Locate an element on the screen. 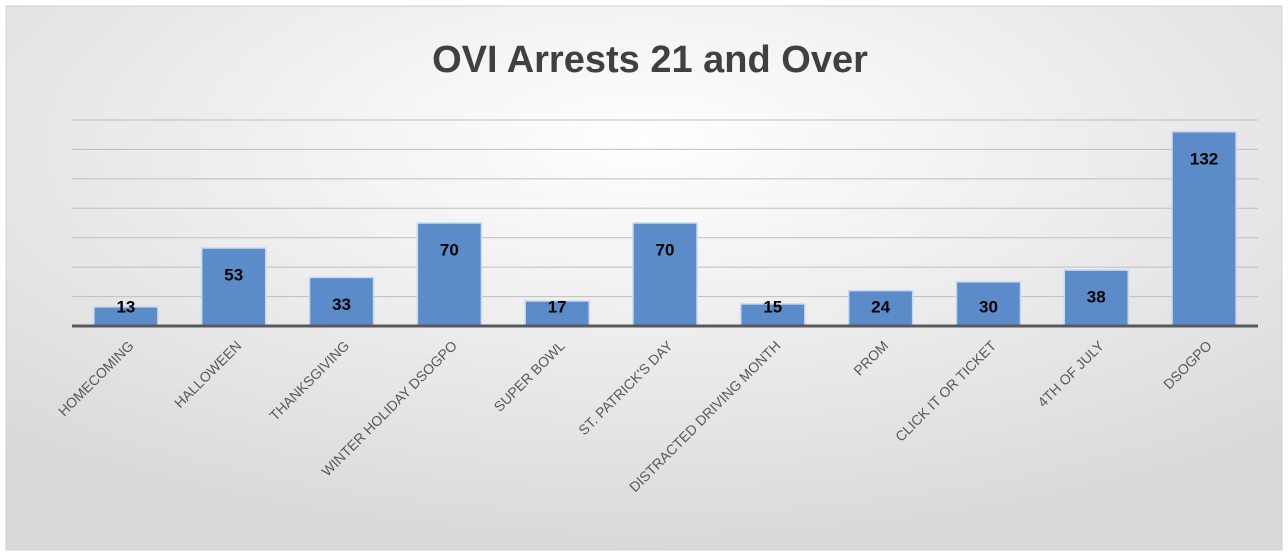 This screenshot has width=1288, height=556. chart-title: OVI Arrests 21 and Over is located at coordinates (650, 60).